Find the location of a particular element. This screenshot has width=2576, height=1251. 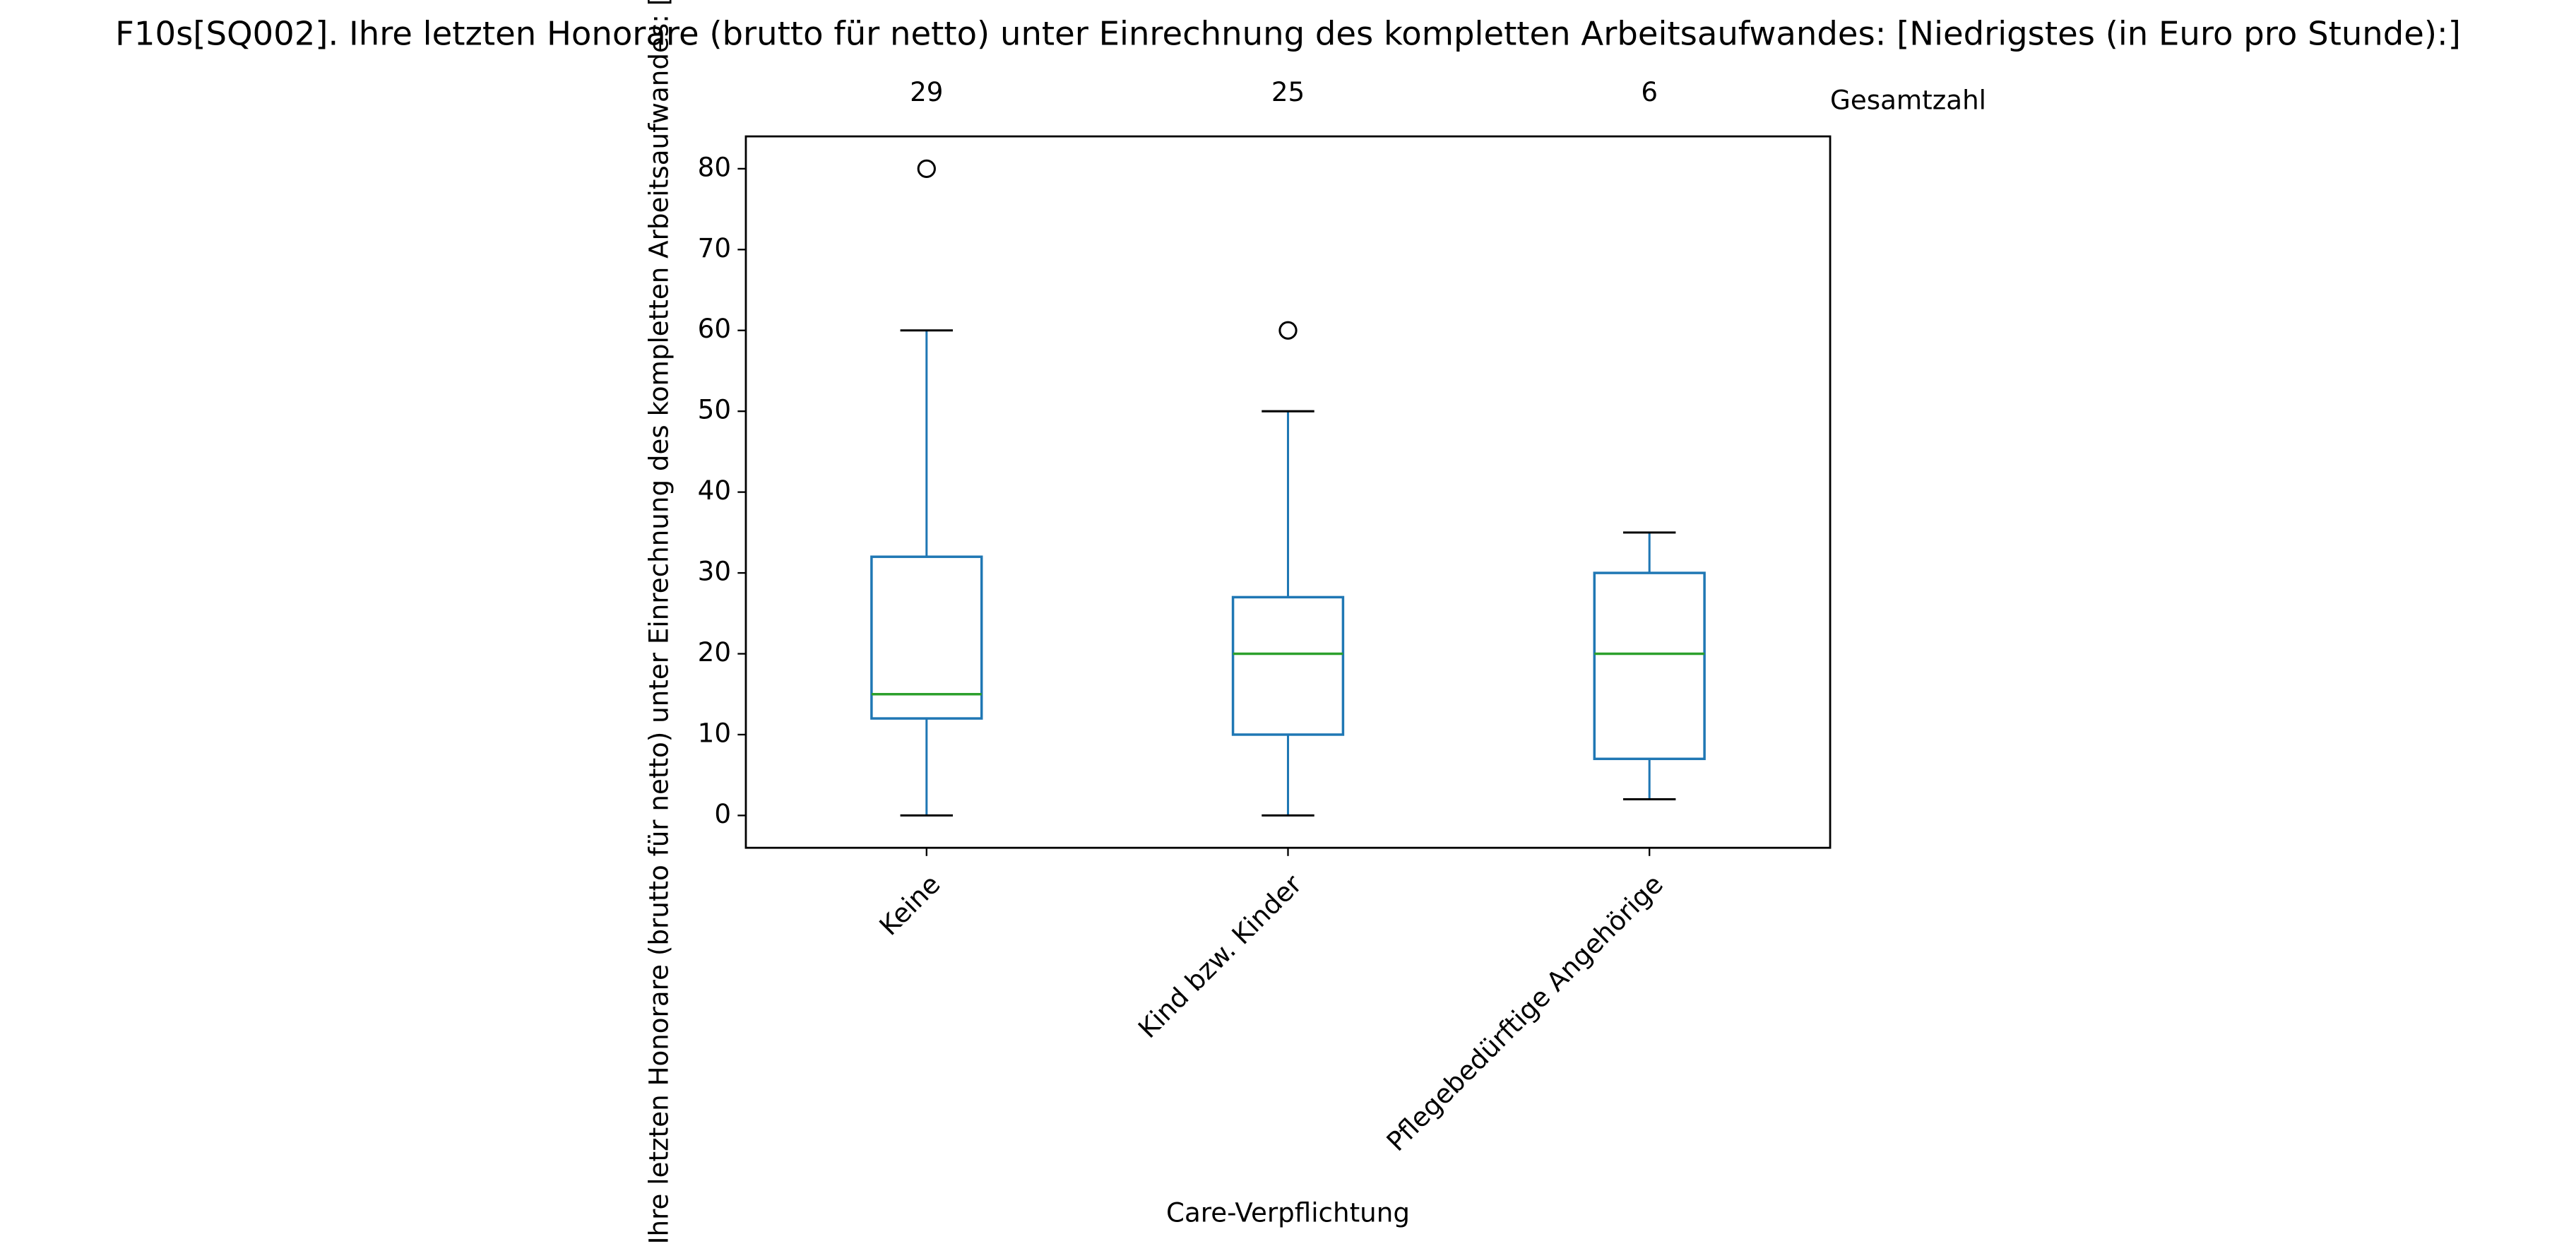

count-label: Gesamtzahl is located at coordinates (1908, 100).